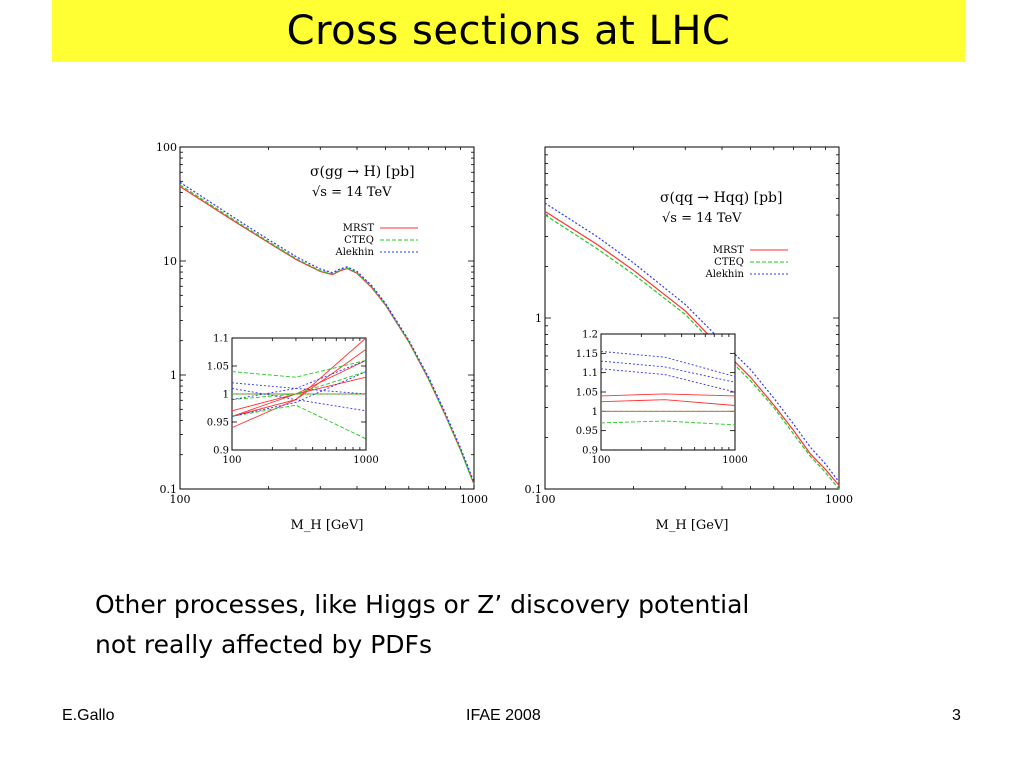  Describe the element at coordinates (88, 715) in the screenshot. I see `footer-author: E.Gallo` at that location.